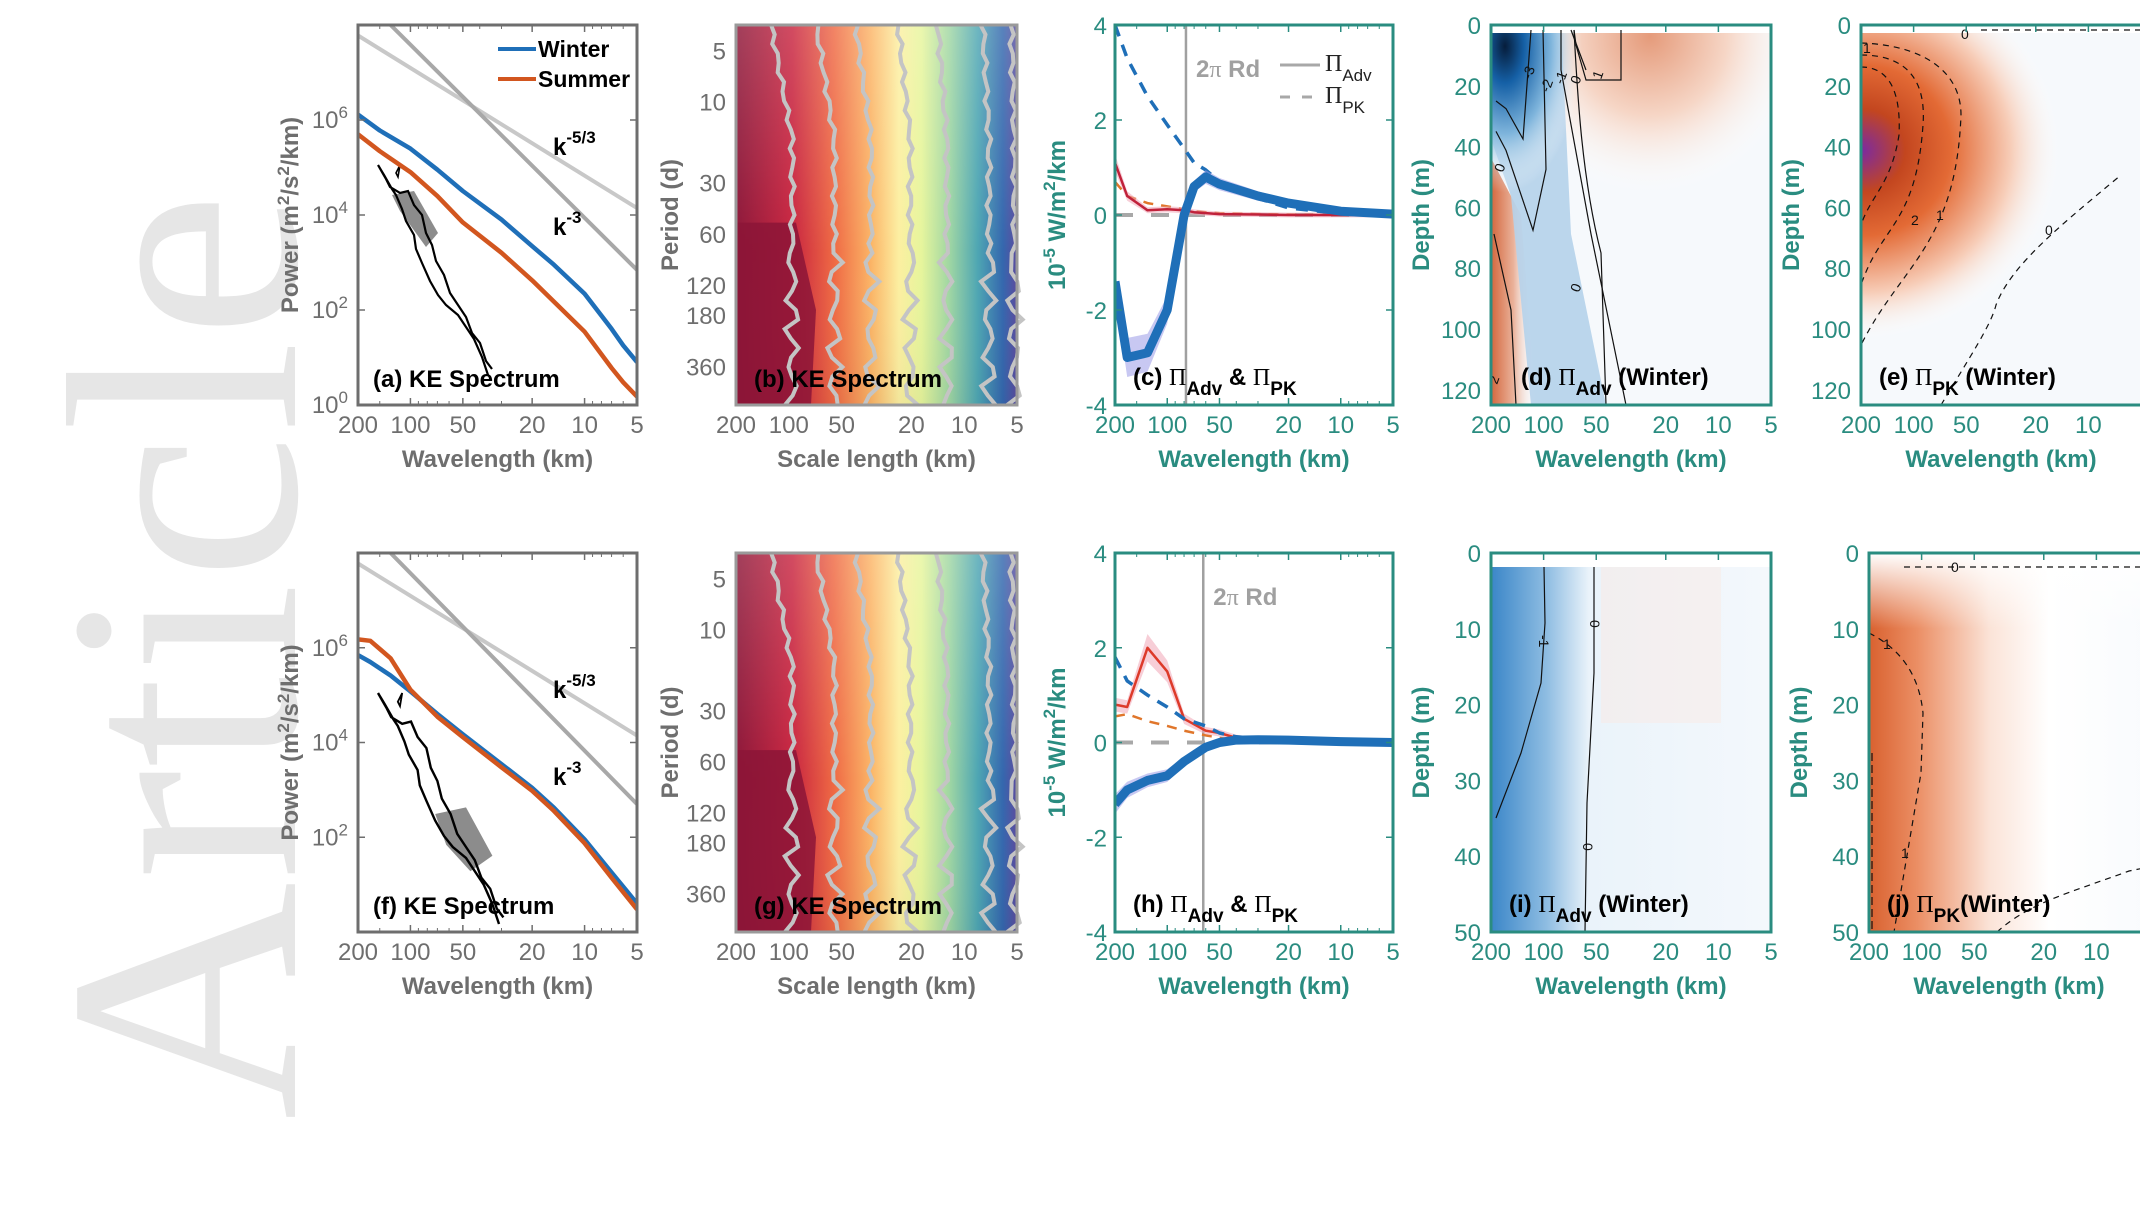  What do you see at coordinates (1569, 735) in the screenshot?
I see `contour-labels: -1 0 0` at bounding box center [1569, 735].